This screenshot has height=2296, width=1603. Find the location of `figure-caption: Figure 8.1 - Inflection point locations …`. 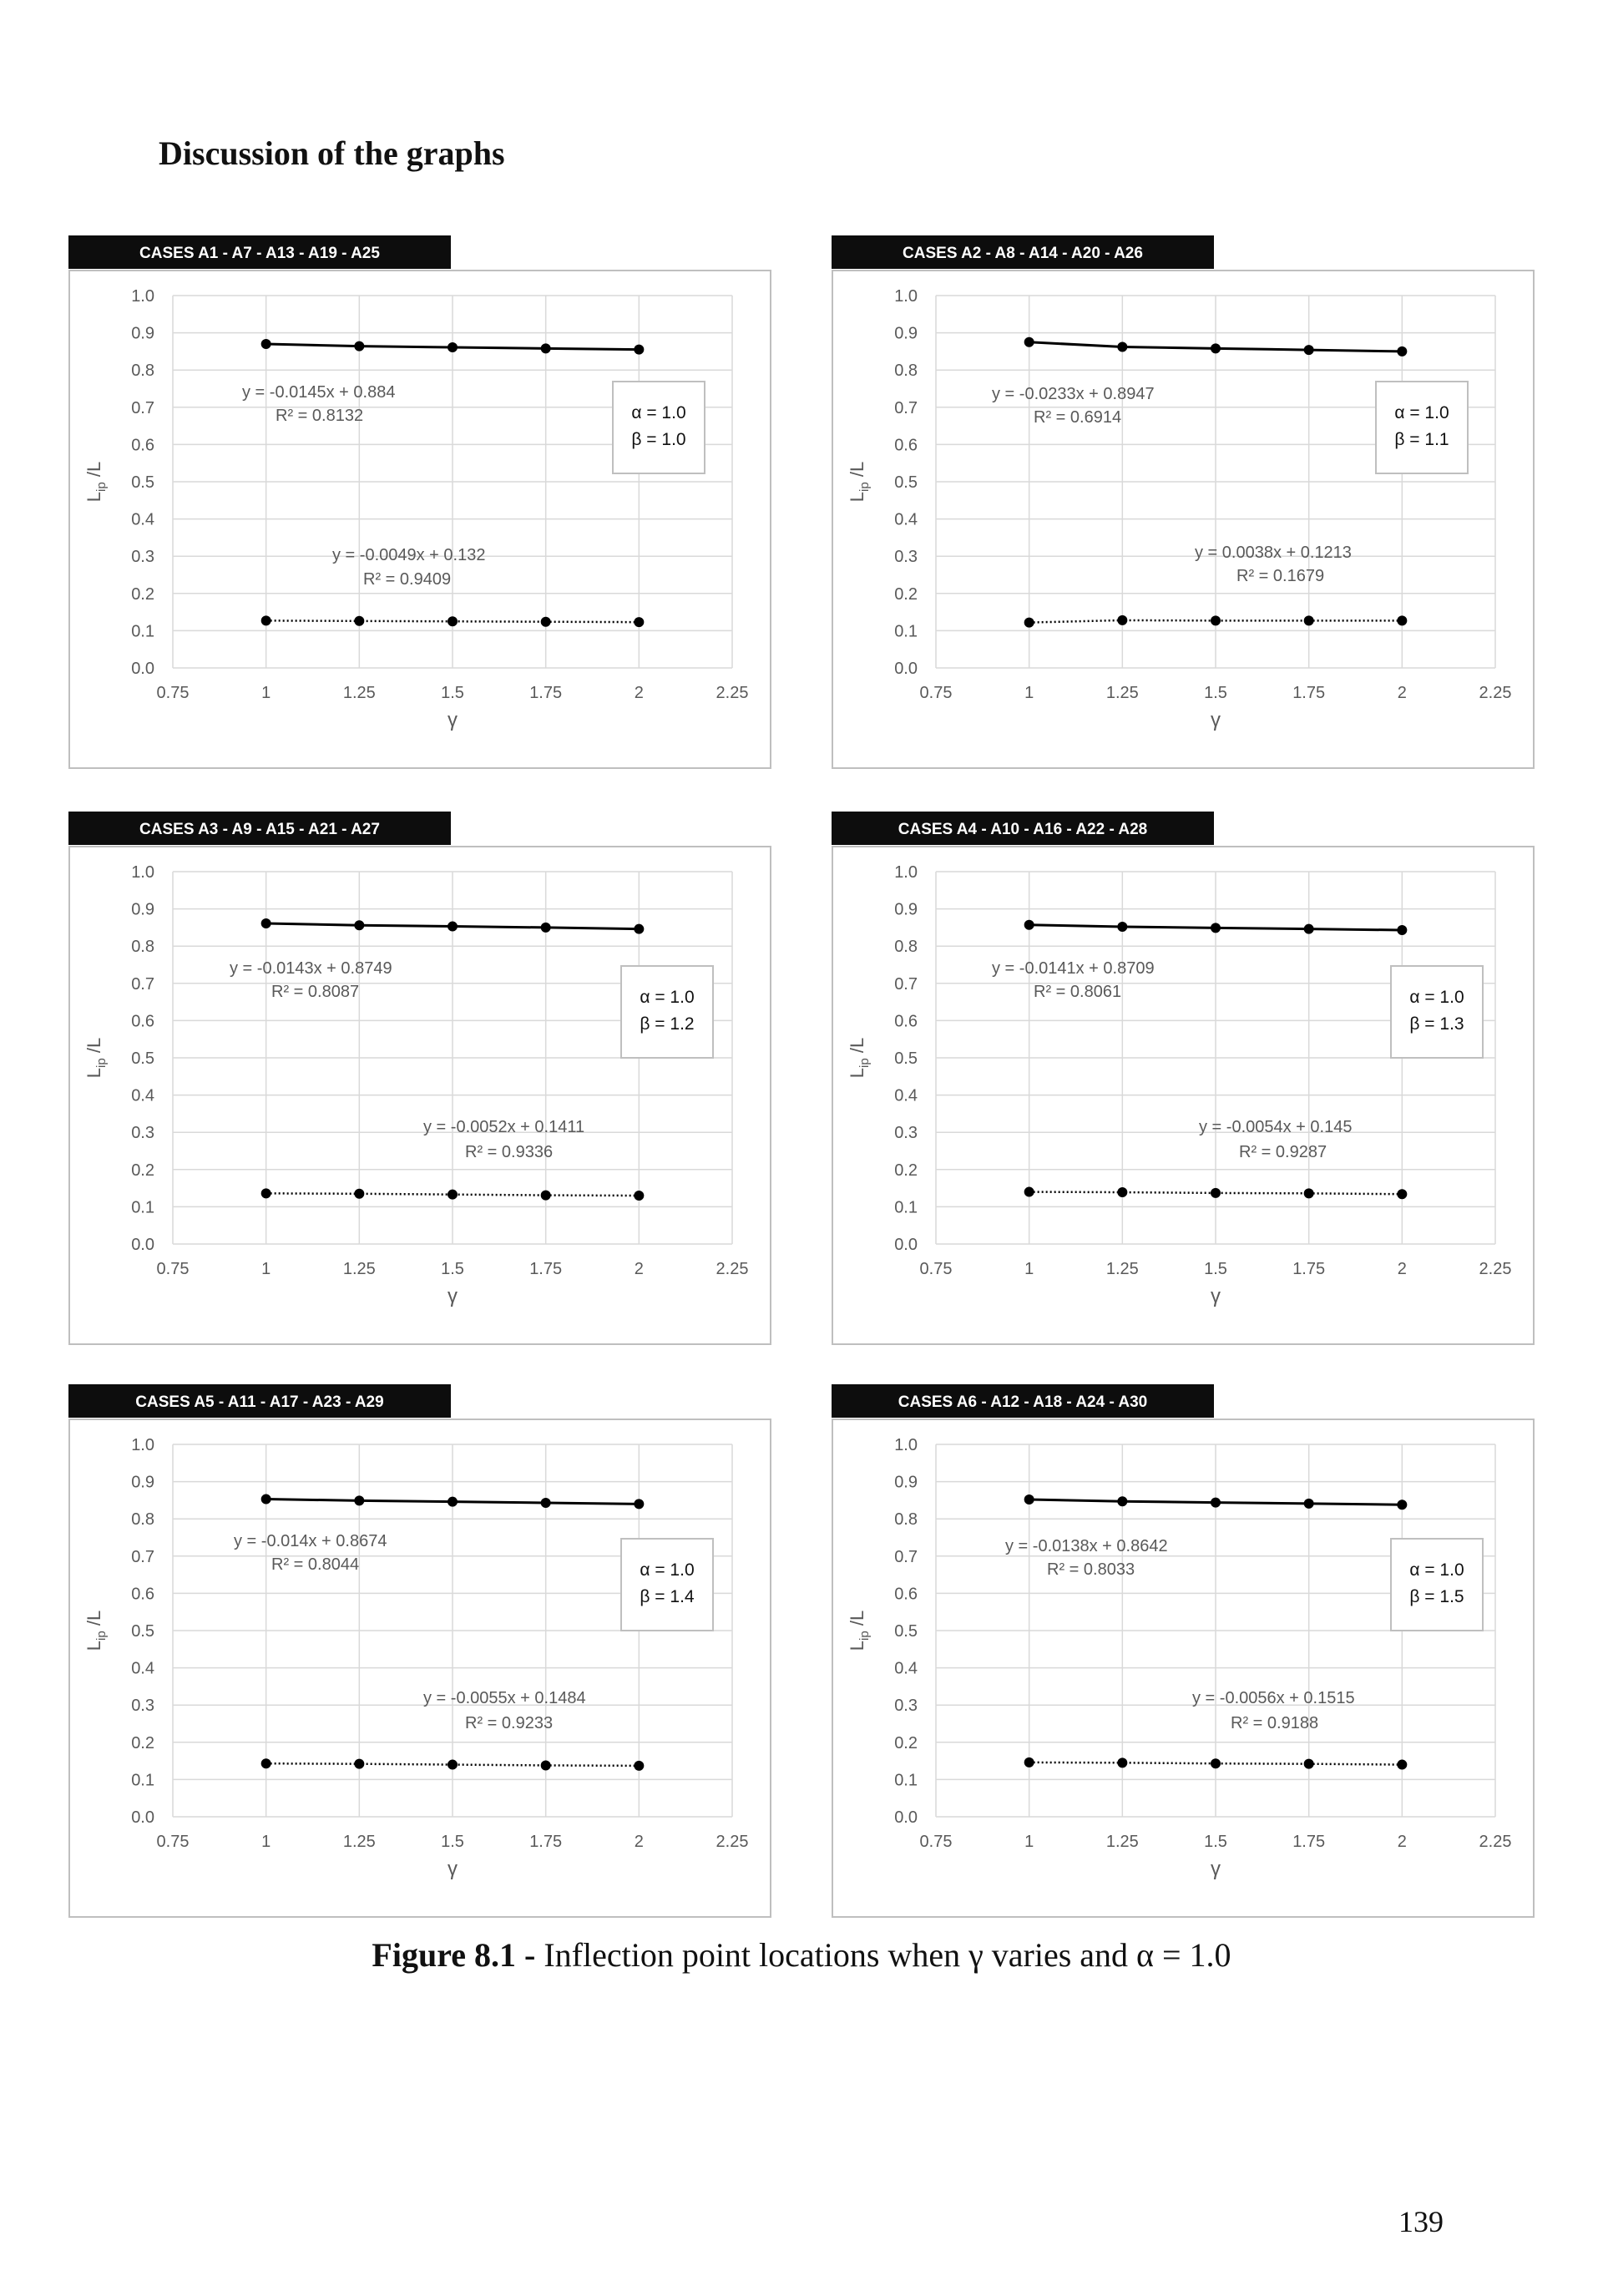

figure-caption: Figure 8.1 - Inflection point locations … is located at coordinates (801, 1955).